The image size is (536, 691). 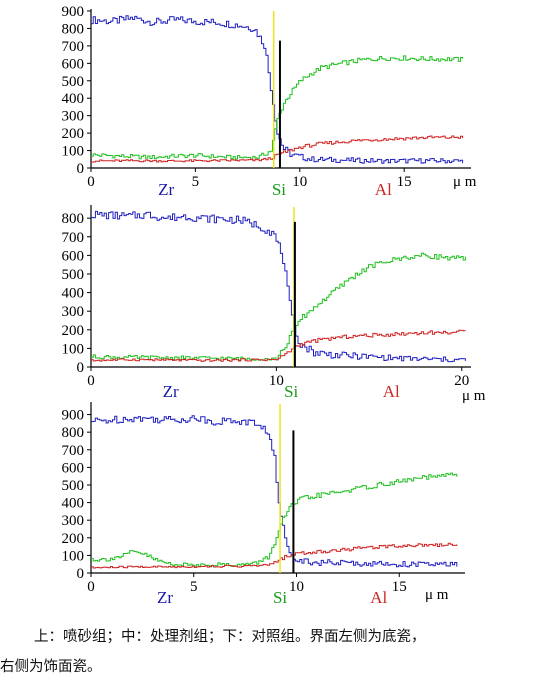 I want to click on caption-line-2: 右侧为饰面瓷。, so click(x=51, y=667).